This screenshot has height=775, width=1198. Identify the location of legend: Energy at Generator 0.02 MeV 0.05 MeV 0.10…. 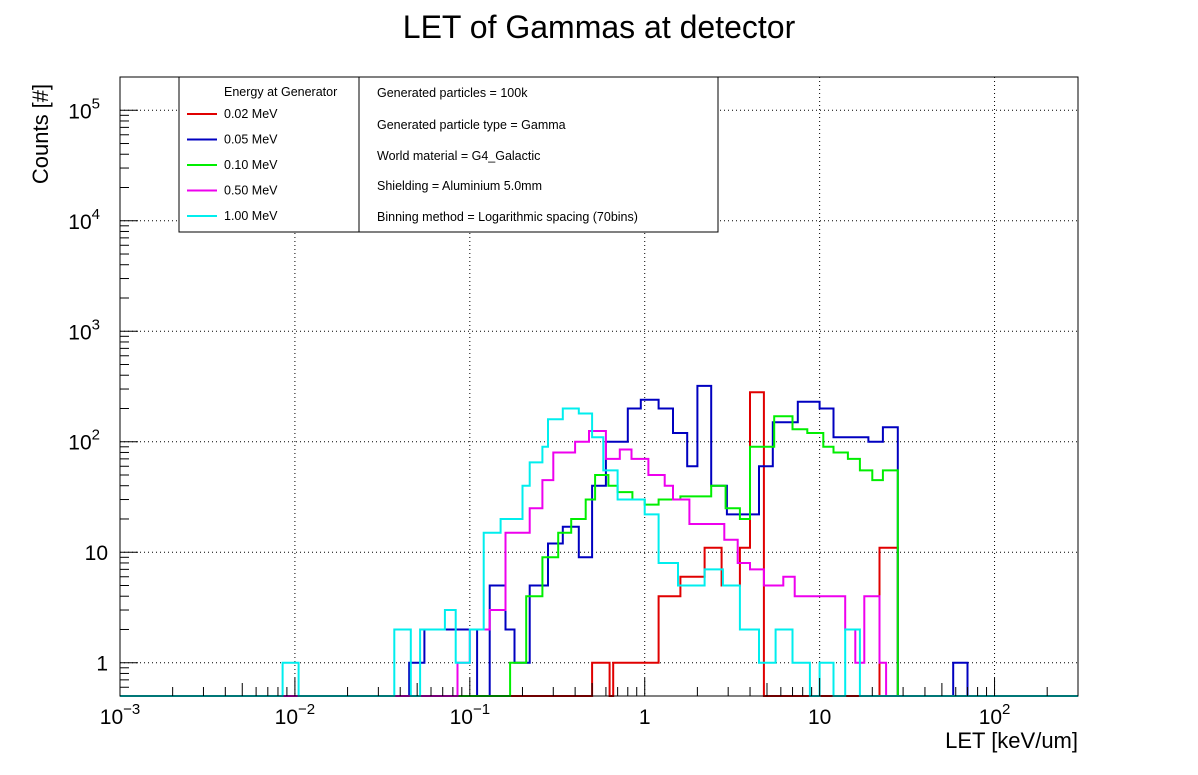
(448, 154).